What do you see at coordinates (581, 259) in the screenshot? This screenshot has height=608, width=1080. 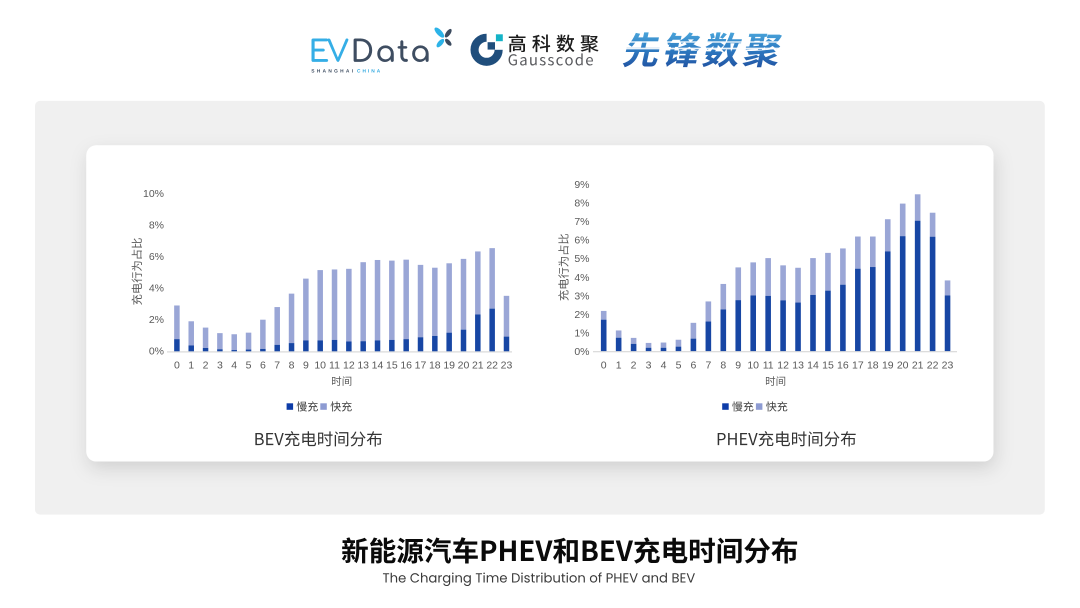 I see `svg-text: 5%` at bounding box center [581, 259].